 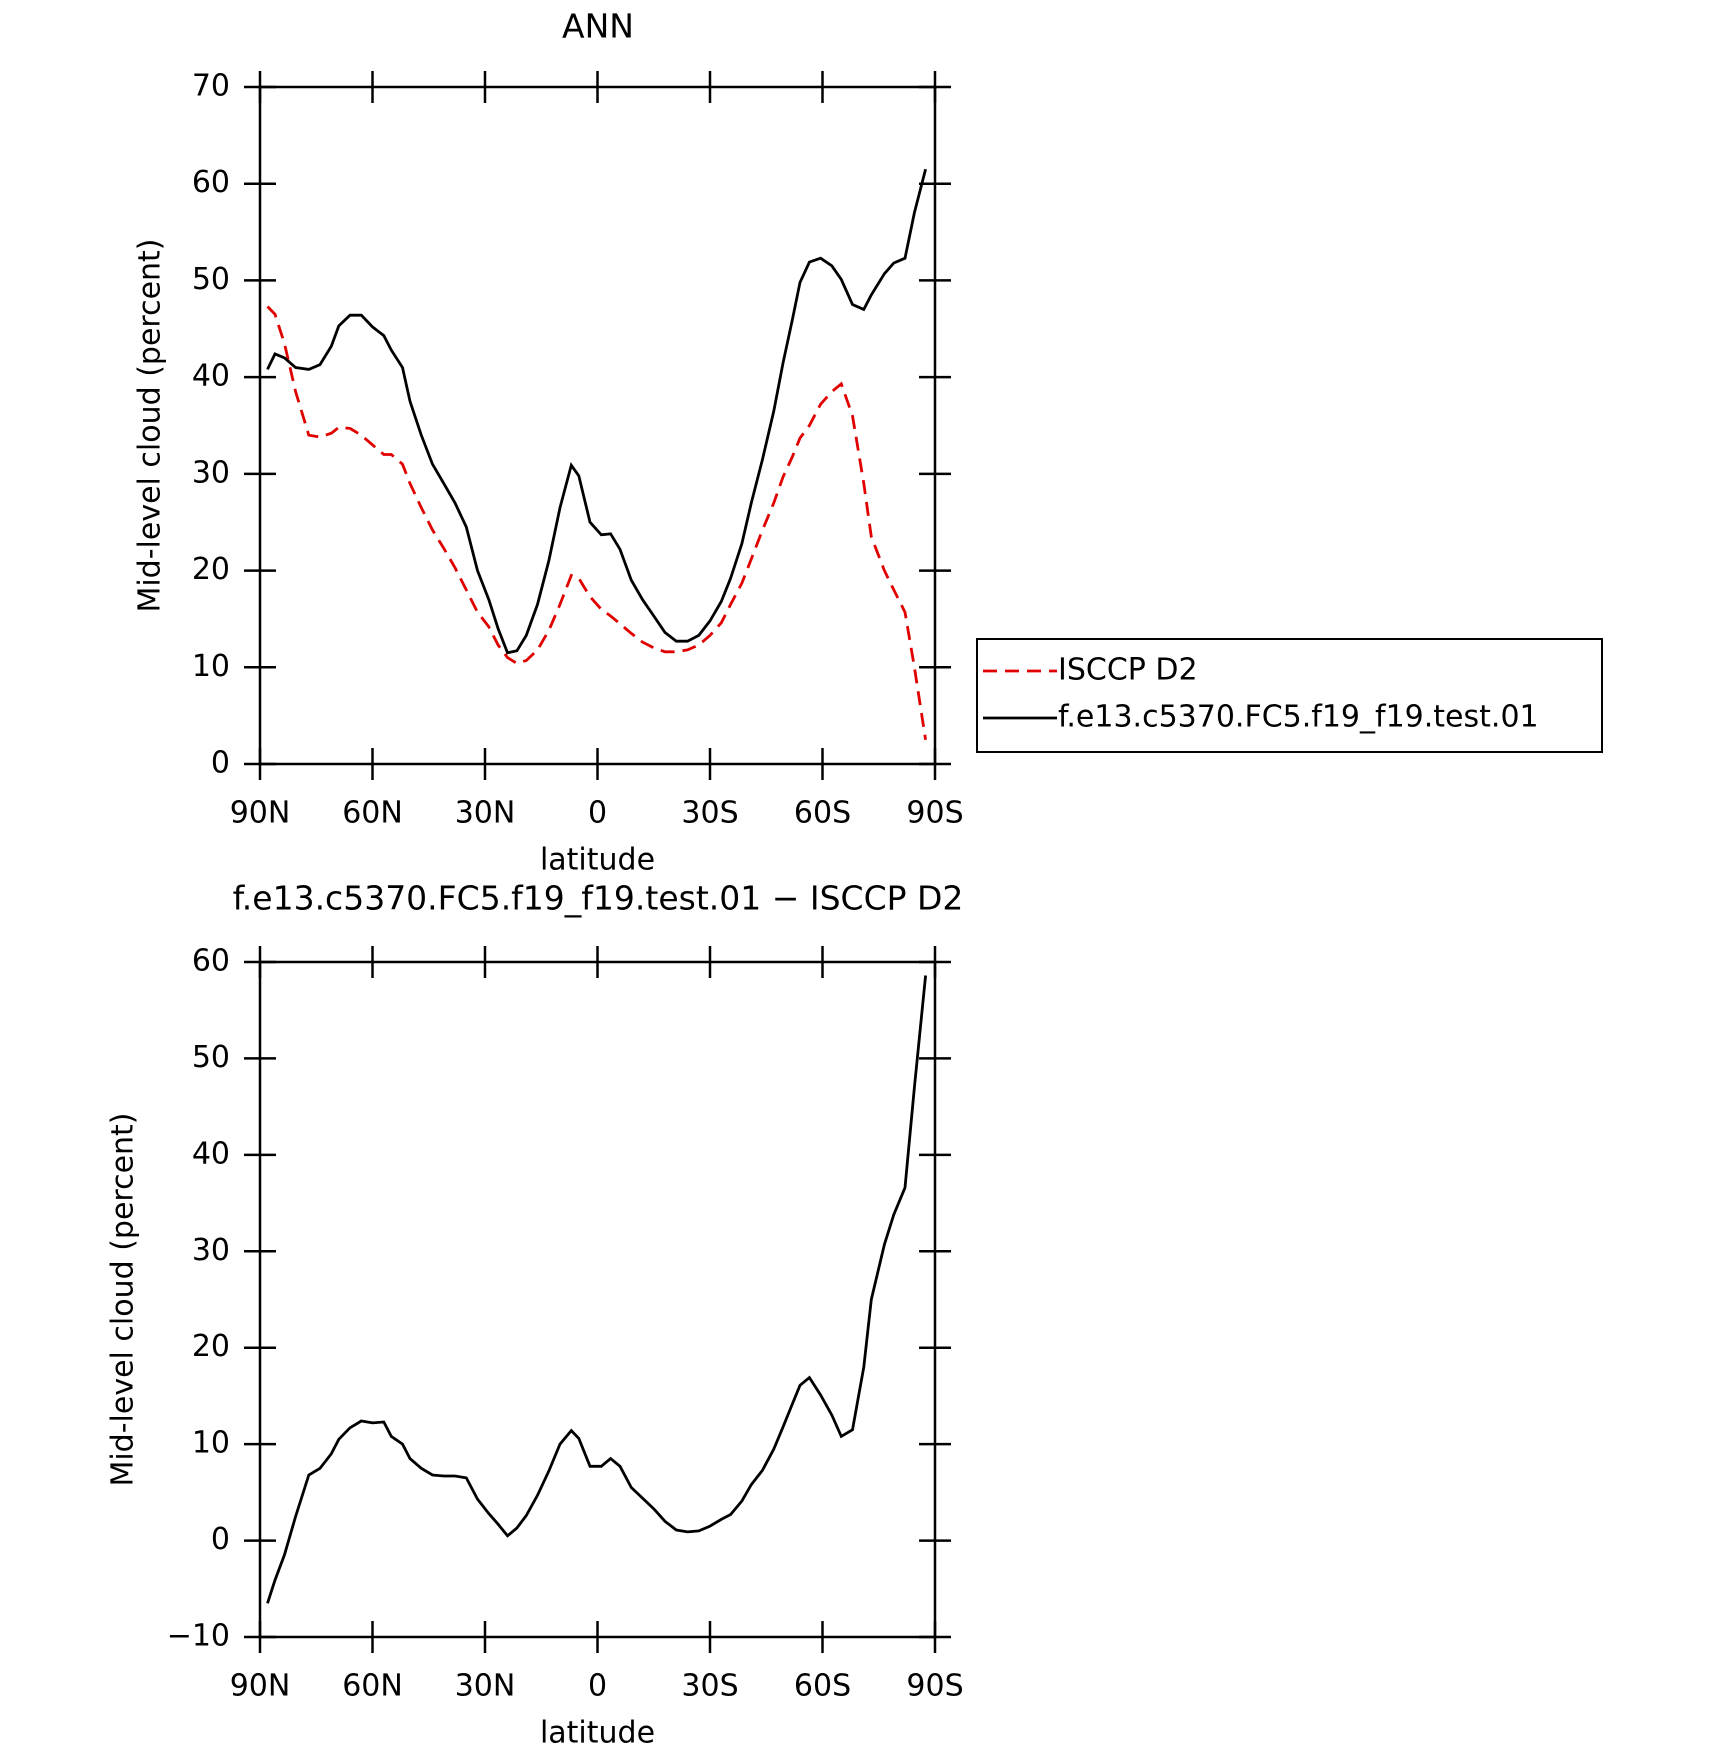 What do you see at coordinates (1128, 670) in the screenshot?
I see `legend-label: ISCCP D2` at bounding box center [1128, 670].